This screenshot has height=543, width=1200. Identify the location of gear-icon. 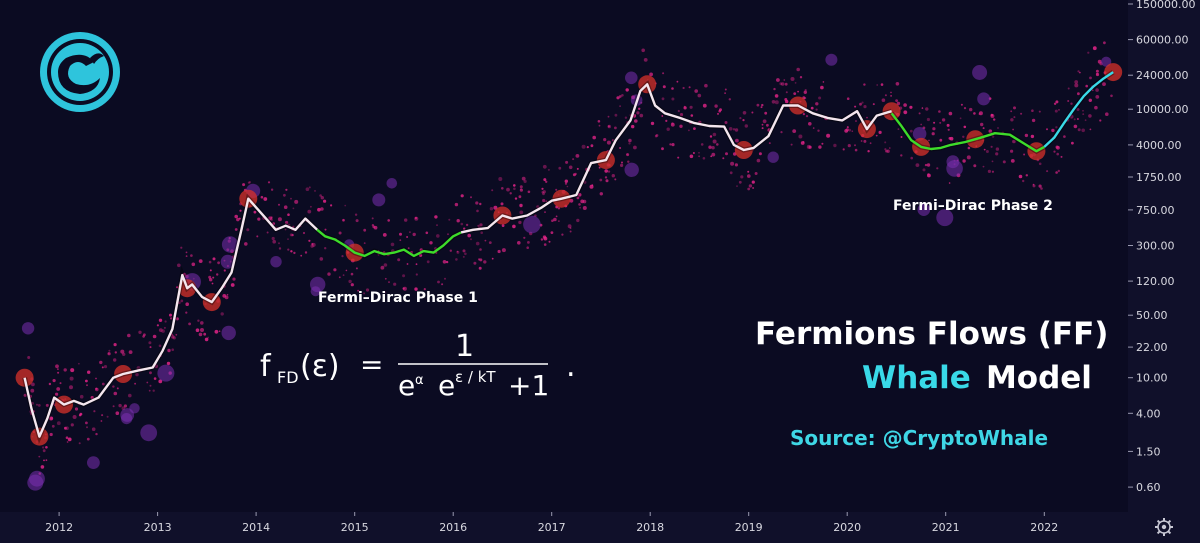
(1164, 527).